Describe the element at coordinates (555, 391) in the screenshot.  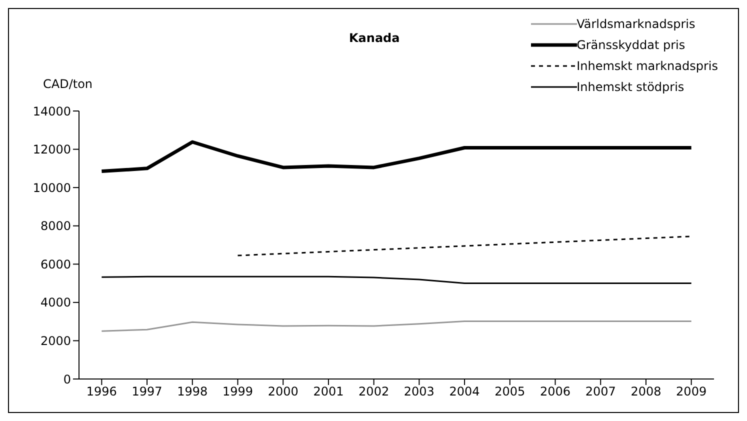
I see `x-tick-label: 2006` at that location.